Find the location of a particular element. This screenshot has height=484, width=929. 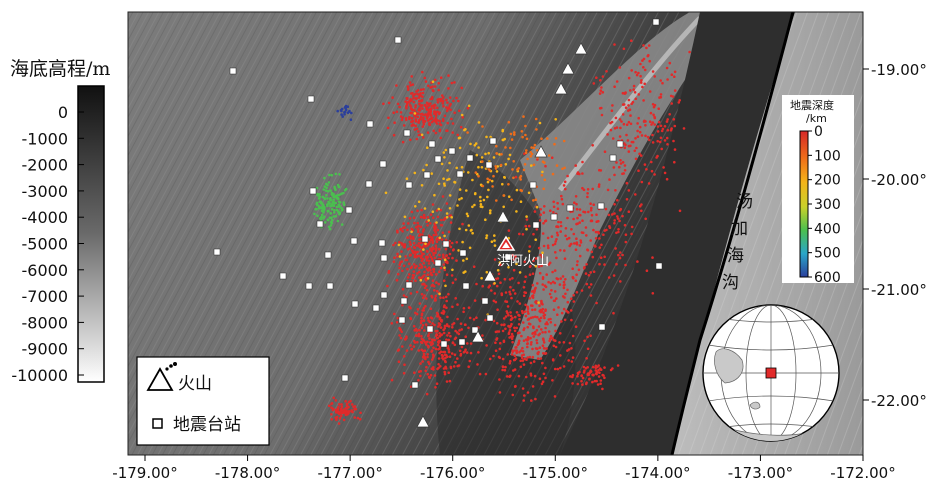

longitude-tick-label: -177.00° is located at coordinates (349, 473).